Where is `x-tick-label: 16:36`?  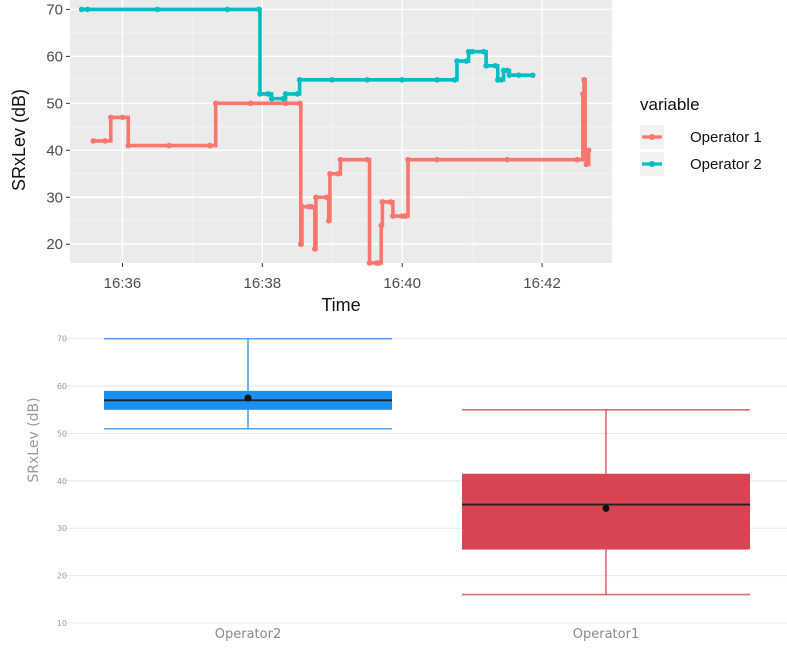
x-tick-label: 16:36 is located at coordinates (123, 283).